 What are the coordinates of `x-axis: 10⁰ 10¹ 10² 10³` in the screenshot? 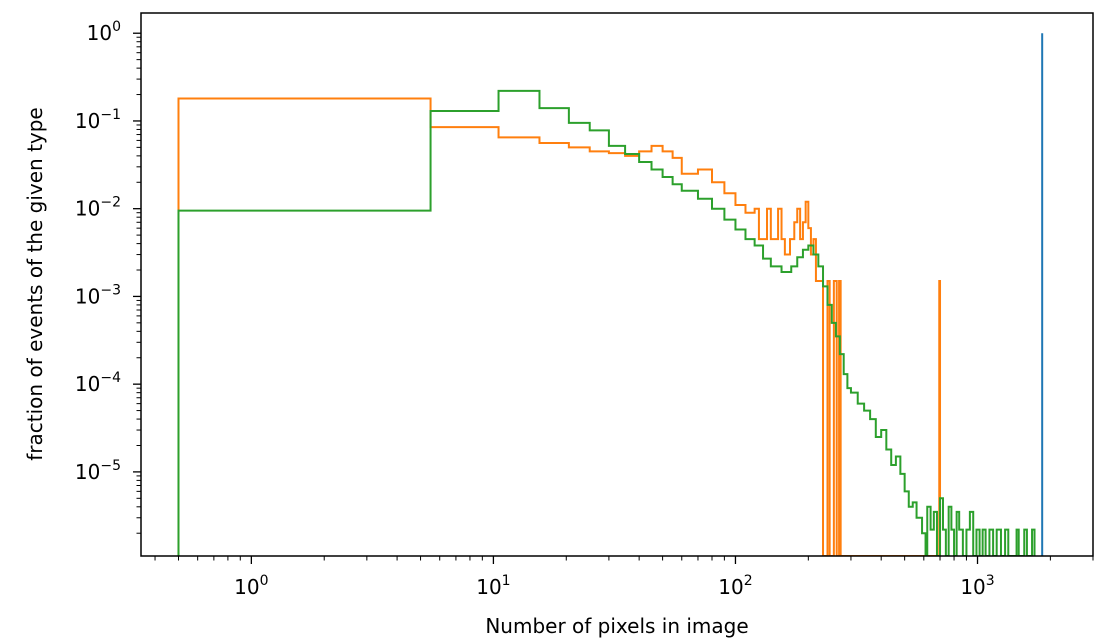 It's located at (624, 577).